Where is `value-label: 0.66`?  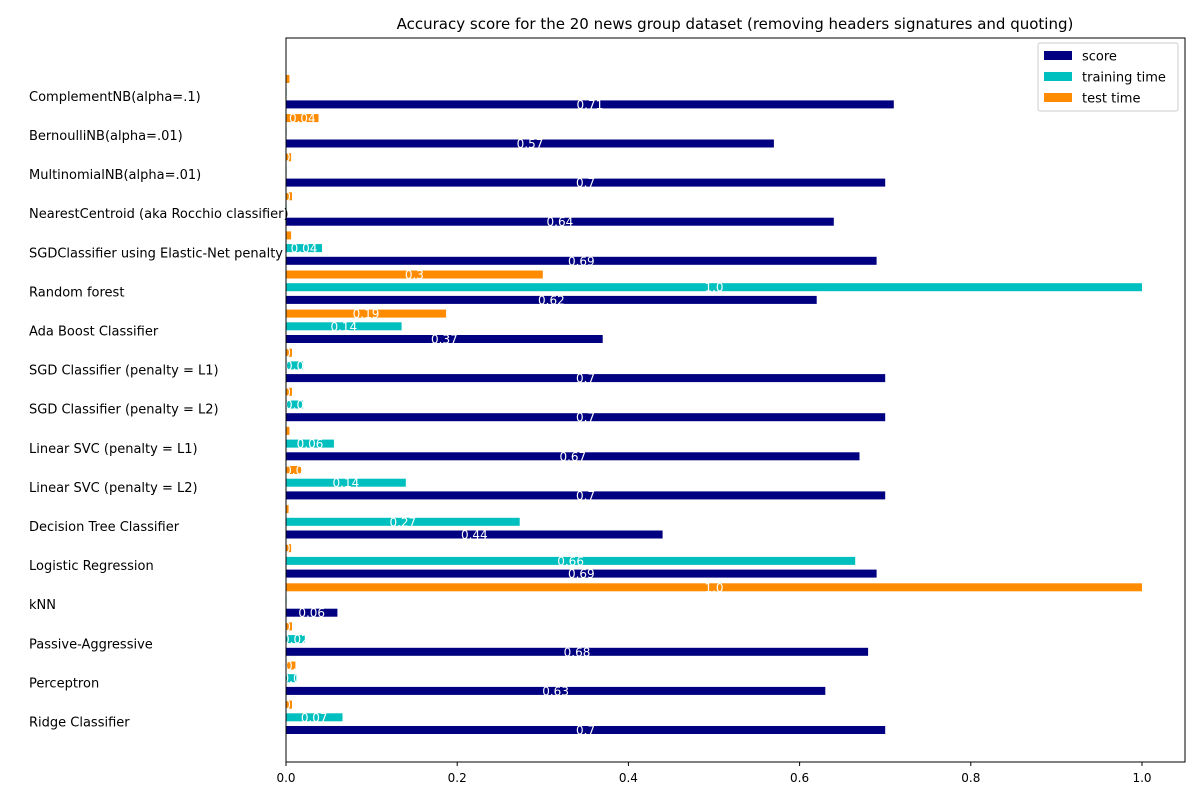 value-label: 0.66 is located at coordinates (570, 561).